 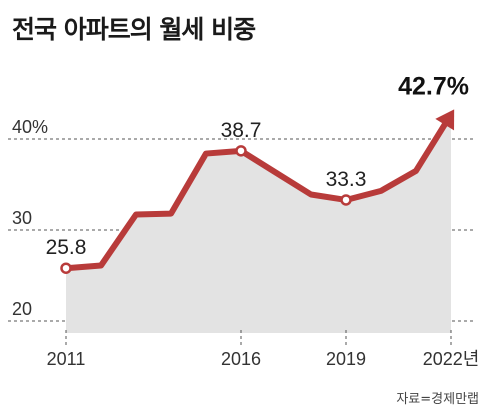 I want to click on data-label: 38.7, so click(x=241, y=130).